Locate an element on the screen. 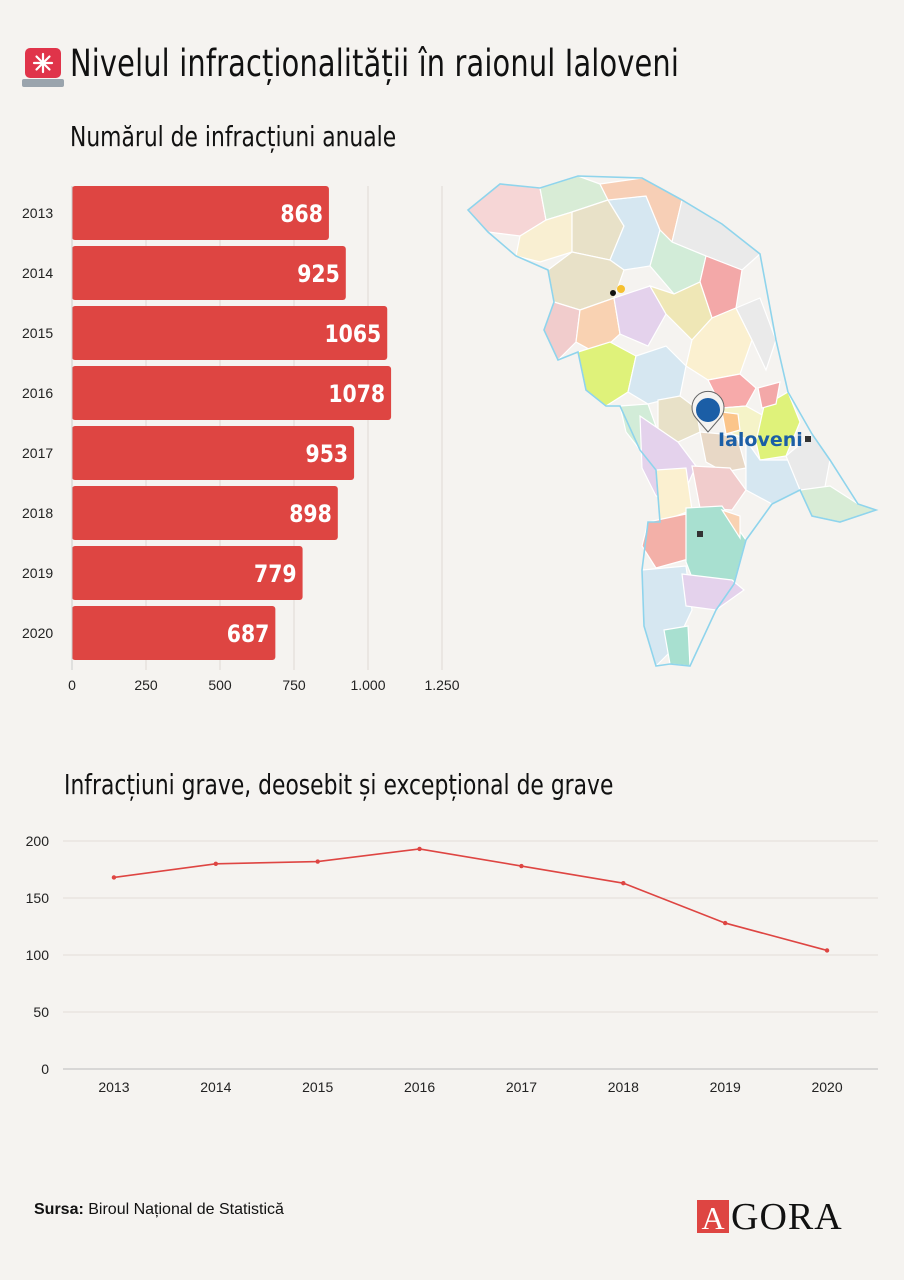 The height and width of the screenshot is (1280, 904). series-line is located at coordinates (470, 900).